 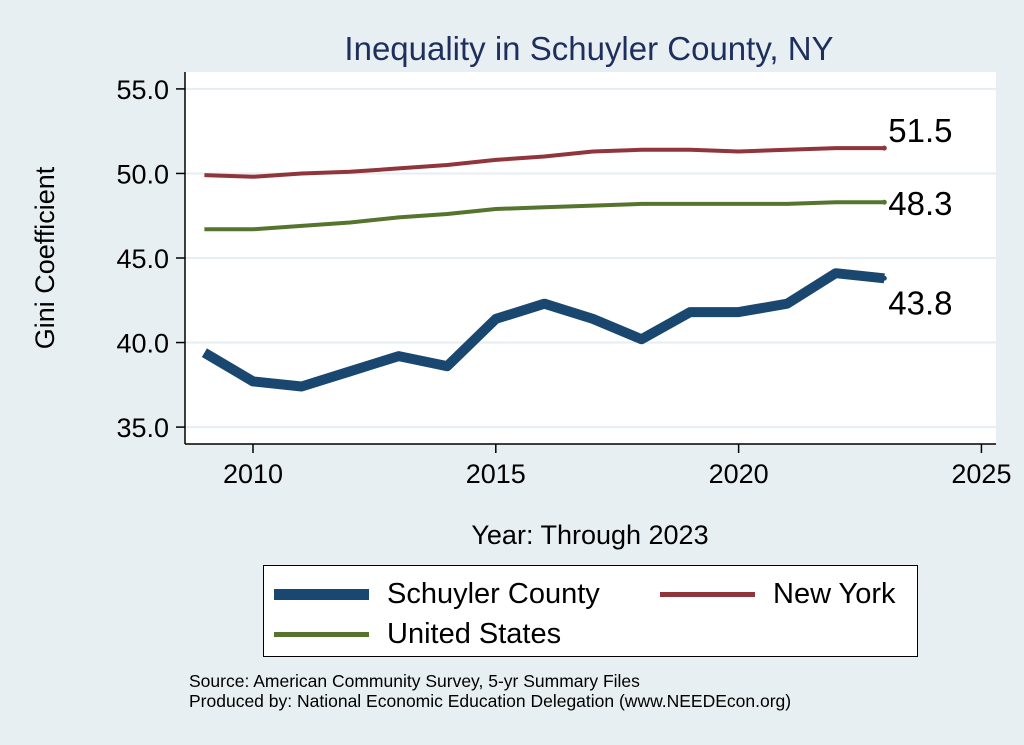 What do you see at coordinates (589, 535) in the screenshot?
I see `x-axis-label: Year: Through 2023` at bounding box center [589, 535].